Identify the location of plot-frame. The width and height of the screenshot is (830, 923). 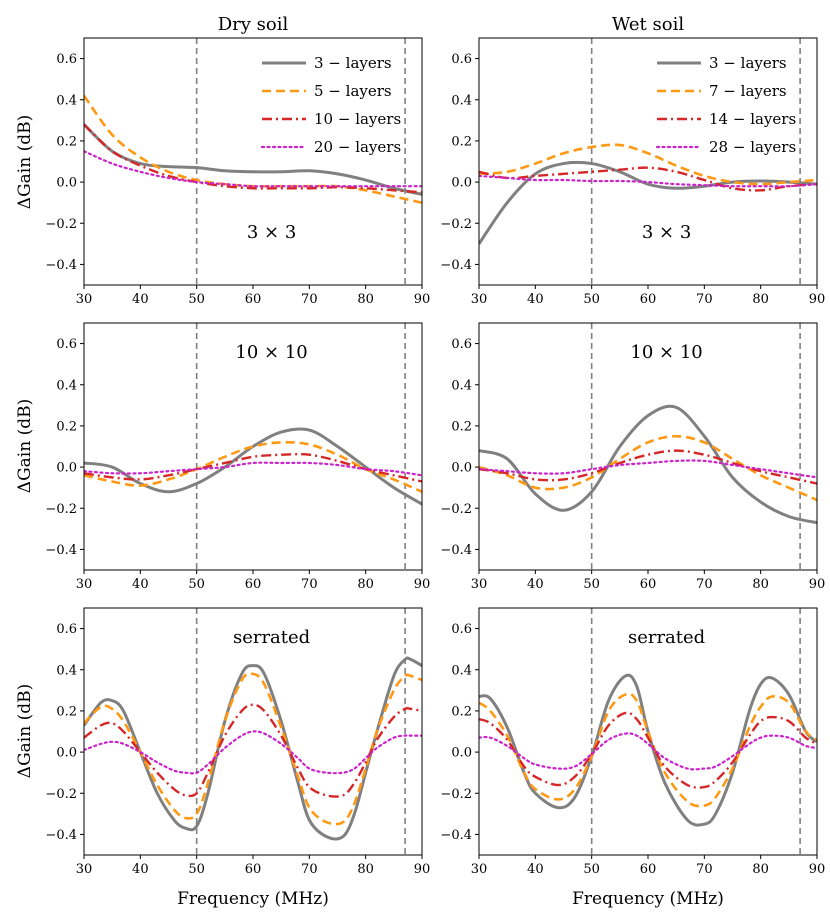
(648, 161).